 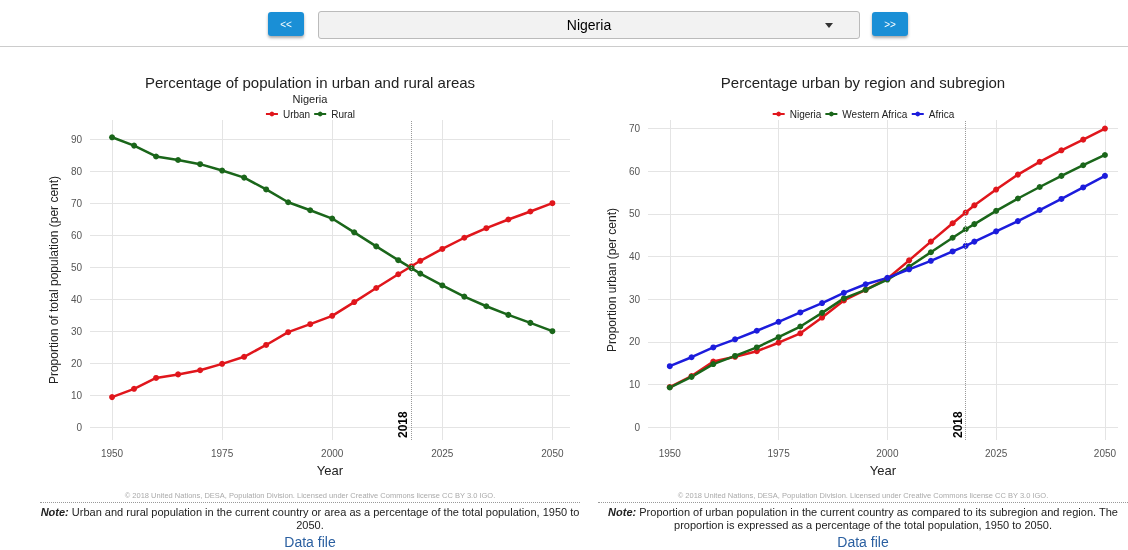 What do you see at coordinates (310, 98) in the screenshot?
I see `chart-subtitle: Nigeria` at bounding box center [310, 98].